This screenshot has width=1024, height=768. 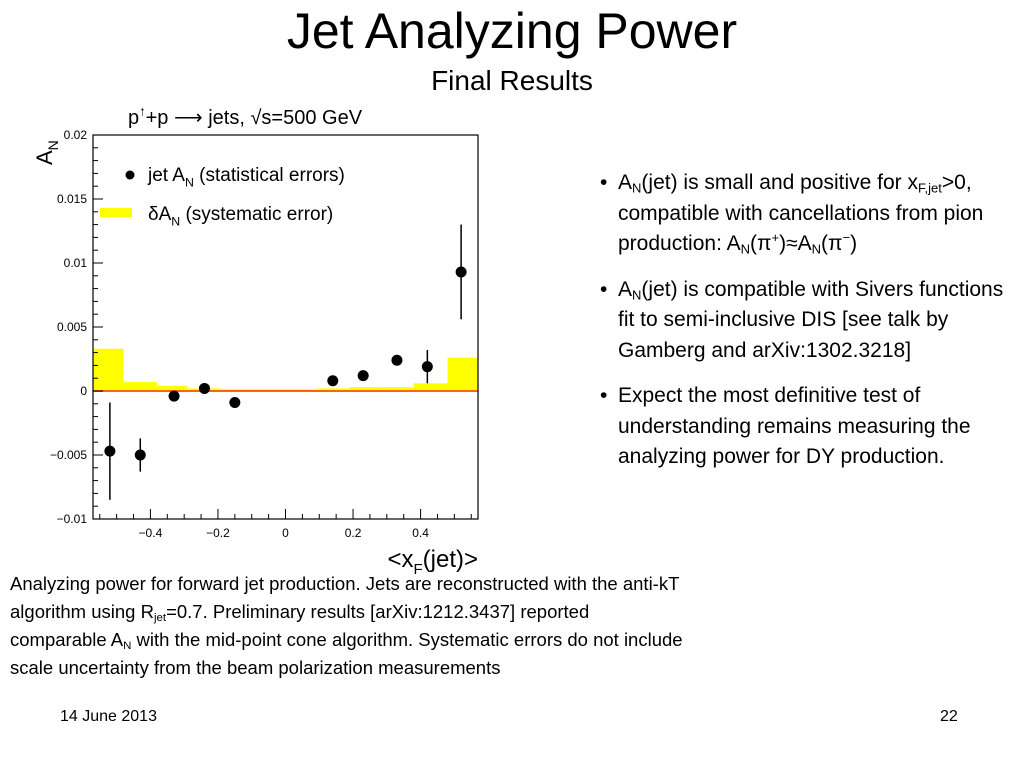 I want to click on text-run: )≈A, so click(x=795, y=243).